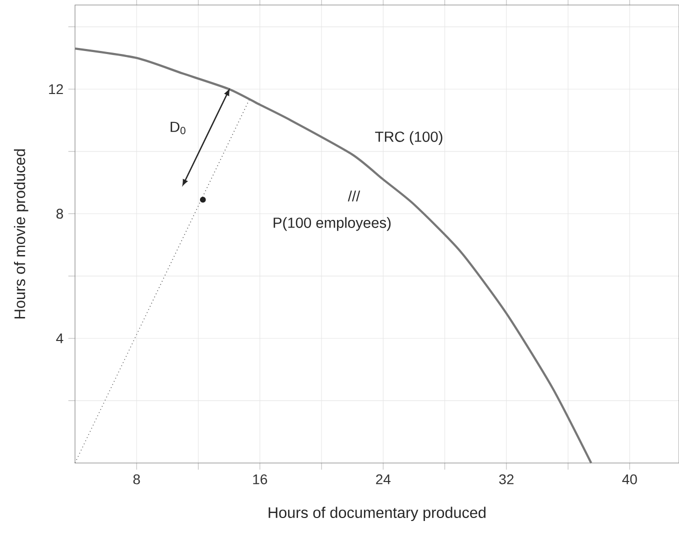 The height and width of the screenshot is (550, 679). I want to click on annotation: TRC (100), so click(408, 138).